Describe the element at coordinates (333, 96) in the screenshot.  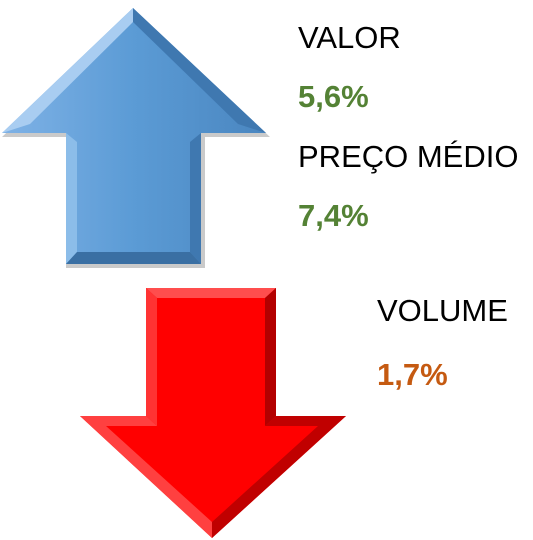
I see `indicator-value: 5,6%` at that location.